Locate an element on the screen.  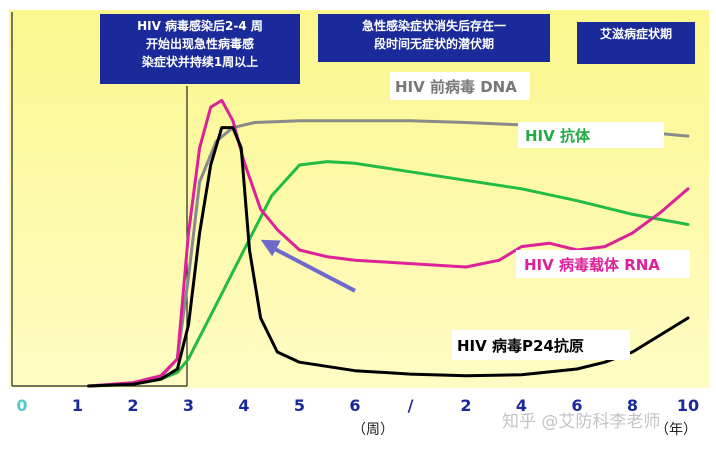
series-label-3: HIV 病毒载体 RNA is located at coordinates (592, 265).